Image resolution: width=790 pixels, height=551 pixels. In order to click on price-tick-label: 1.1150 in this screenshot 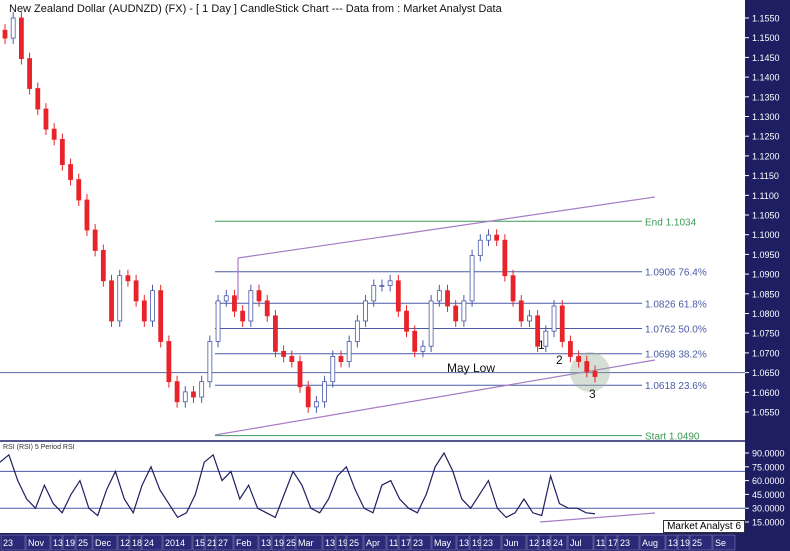, I will do `click(765, 176)`.